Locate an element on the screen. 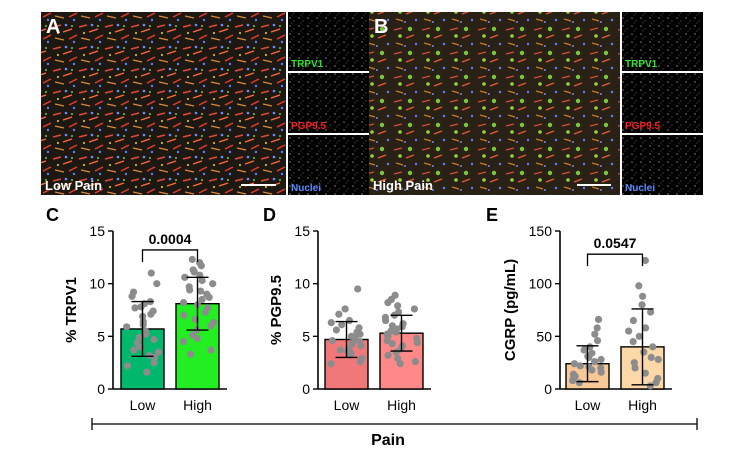  y-axis-label: % TRPV1 is located at coordinates (71, 310).